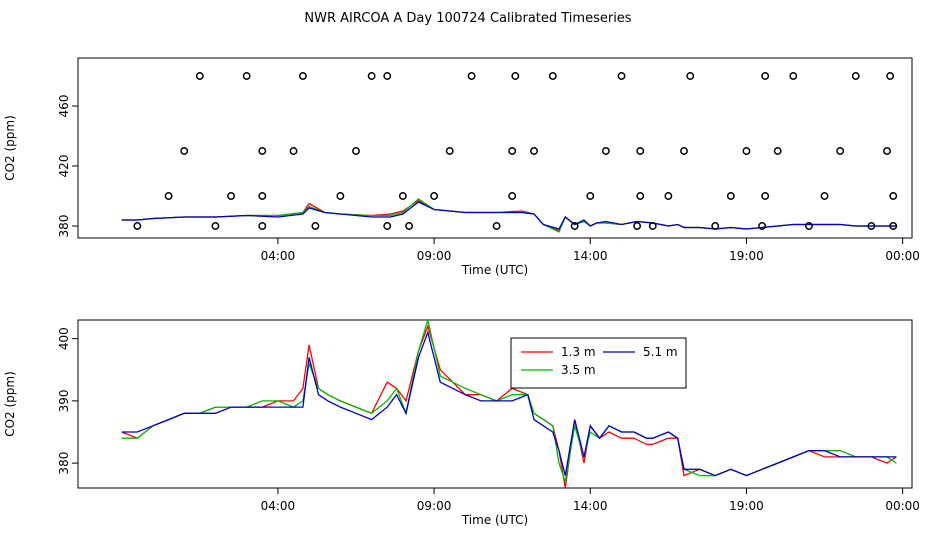 The height and width of the screenshot is (540, 936). I want to click on legend-label: 5.1 m, so click(660, 352).